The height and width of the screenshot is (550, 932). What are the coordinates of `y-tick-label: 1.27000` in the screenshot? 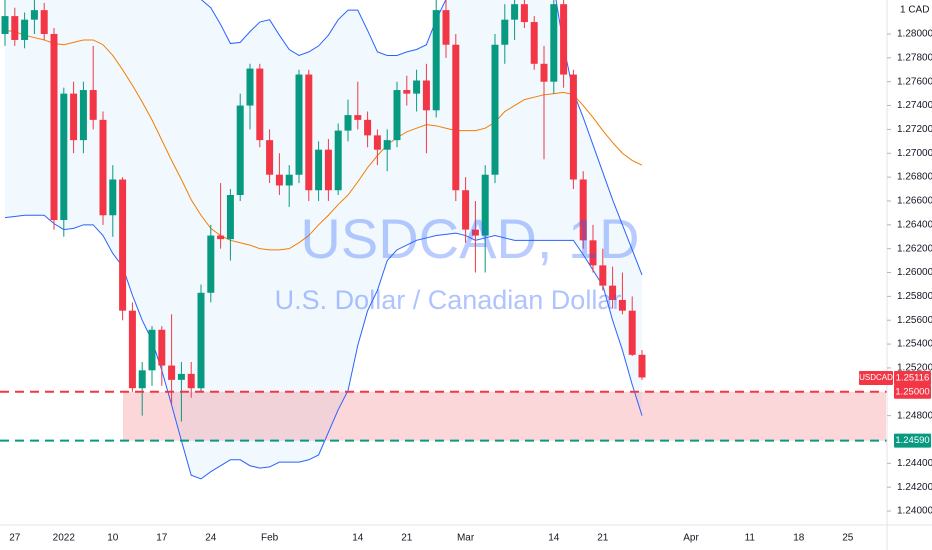 It's located at (914, 153).